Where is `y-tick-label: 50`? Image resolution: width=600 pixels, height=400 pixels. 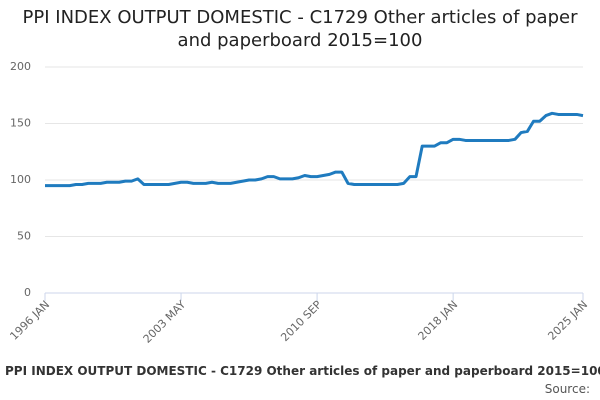 y-tick-label: 50 is located at coordinates (24, 236).